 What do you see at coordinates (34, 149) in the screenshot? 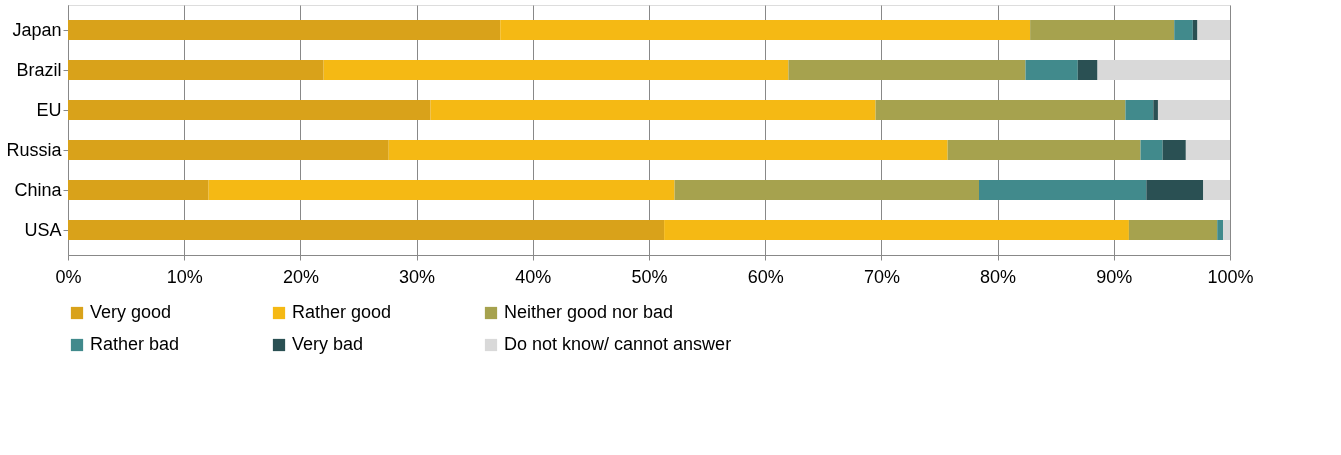
I see `y-tick-label: Russia` at bounding box center [34, 149].